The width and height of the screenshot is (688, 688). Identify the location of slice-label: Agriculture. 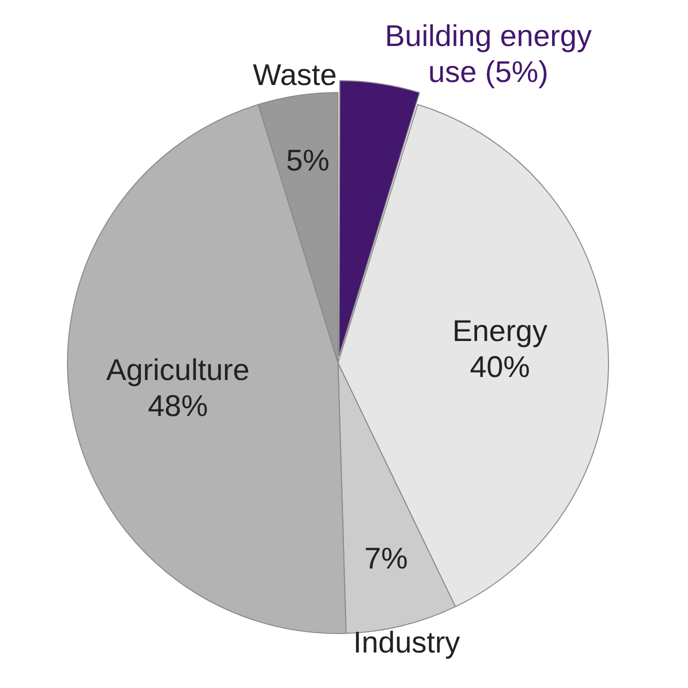
(178, 370).